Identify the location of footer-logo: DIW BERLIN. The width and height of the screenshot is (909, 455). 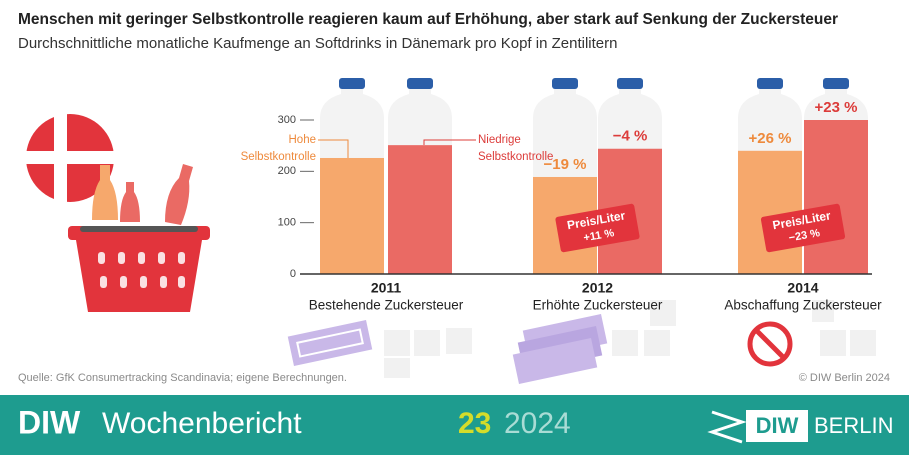
(800, 427).